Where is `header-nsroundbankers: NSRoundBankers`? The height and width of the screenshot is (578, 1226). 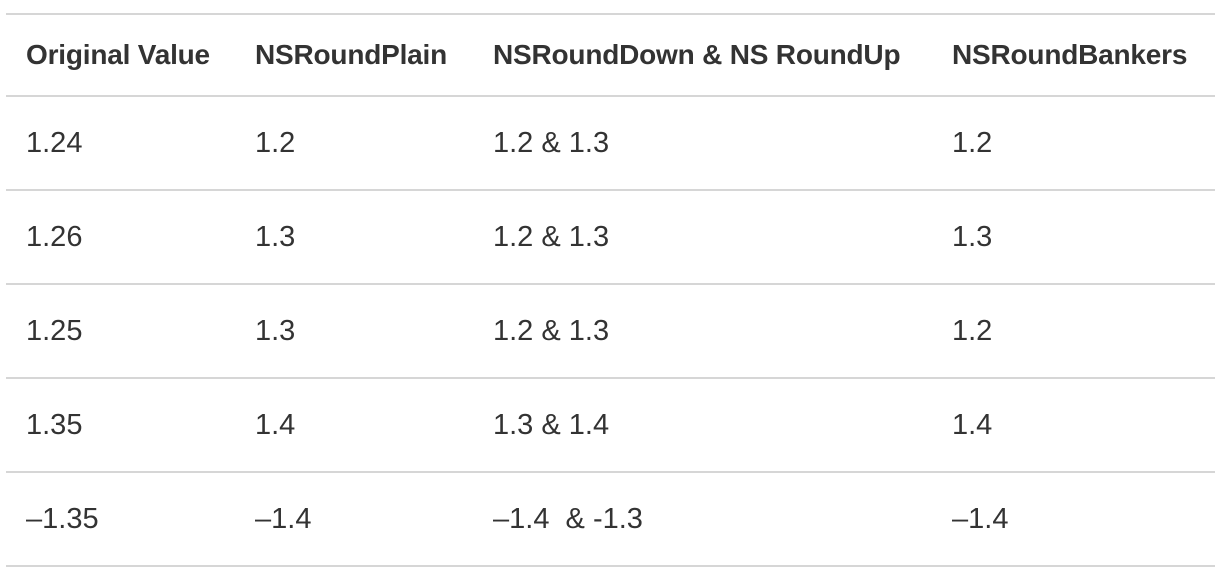
header-nsroundbankers: NSRoundBankers is located at coordinates (1070, 54).